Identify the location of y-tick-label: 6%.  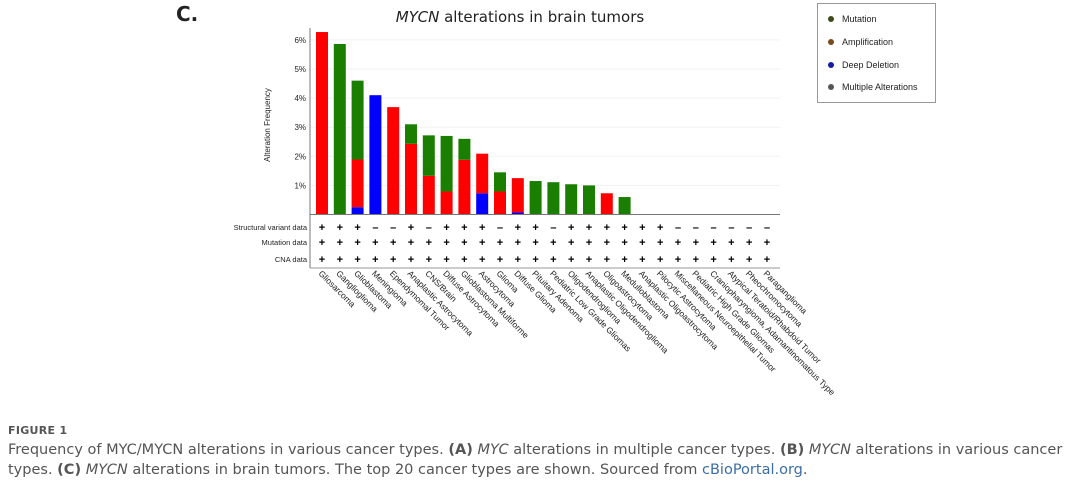
(300, 40).